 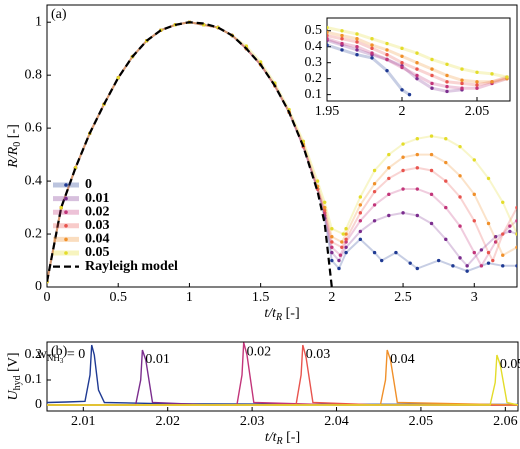 What do you see at coordinates (402, 359) in the screenshot?
I see `label-part: 0.04` at bounding box center [402, 359].